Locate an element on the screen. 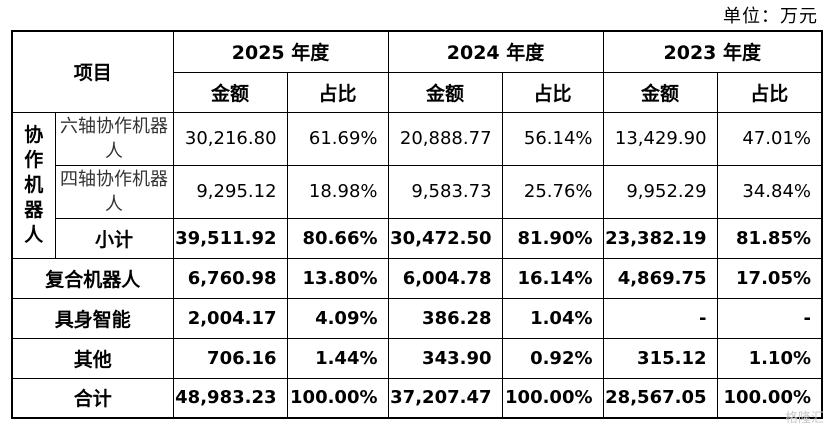 This screenshot has height=430, width=830. cell-share: 18.98% is located at coordinates (337, 191).